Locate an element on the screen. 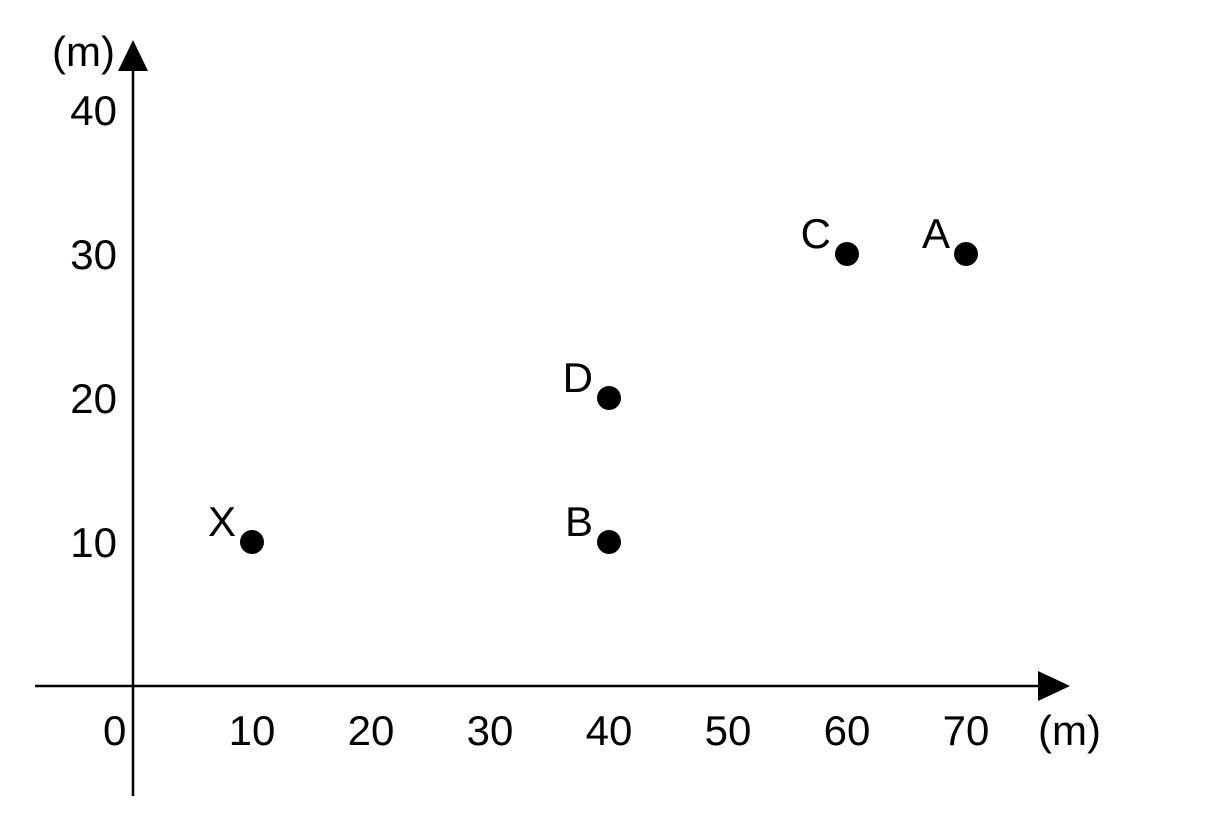 The image size is (1211, 820). point-c-label: C is located at coordinates (816, 233).